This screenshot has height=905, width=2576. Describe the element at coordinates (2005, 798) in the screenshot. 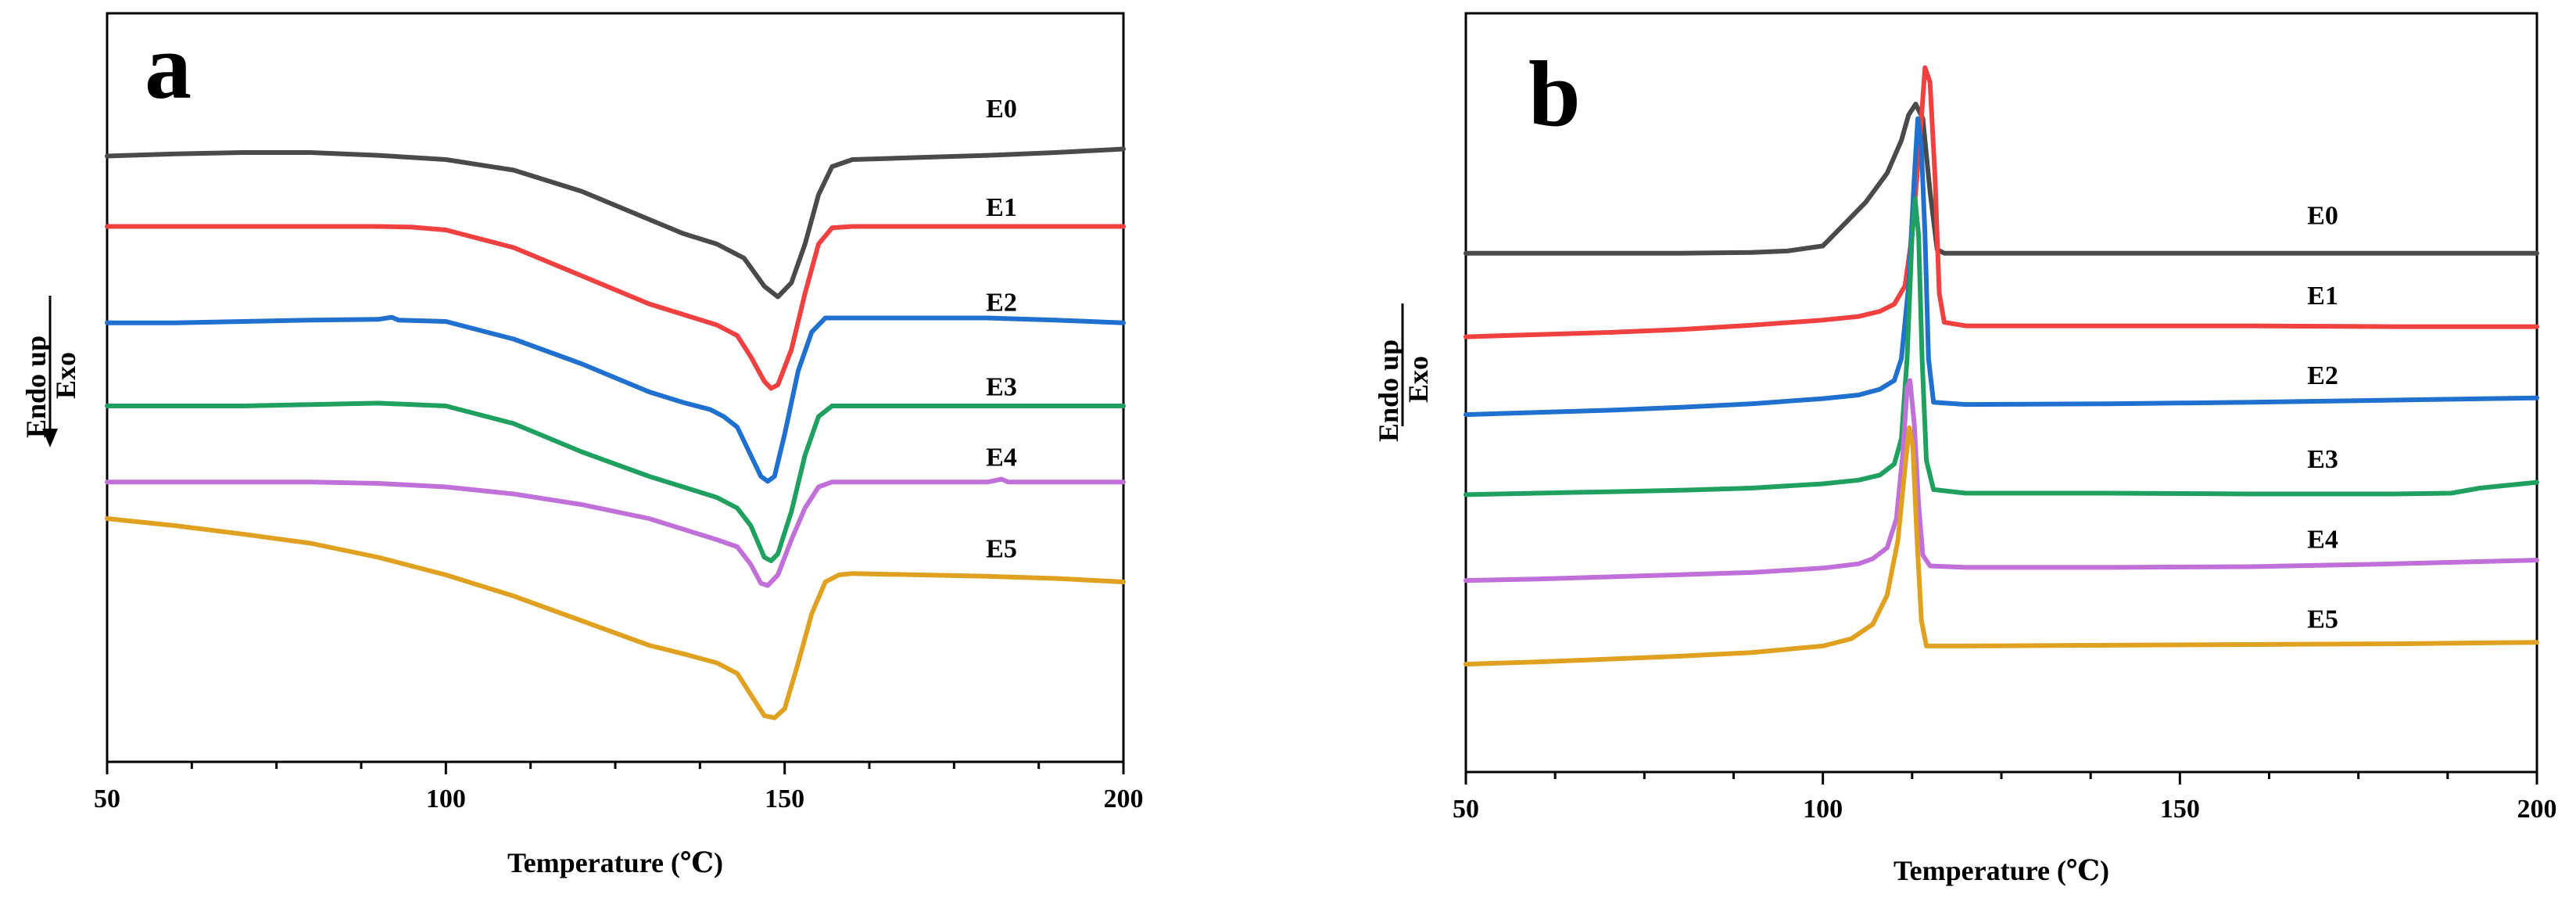

I see `panel-b-ticks: 50 100 150 200` at that location.